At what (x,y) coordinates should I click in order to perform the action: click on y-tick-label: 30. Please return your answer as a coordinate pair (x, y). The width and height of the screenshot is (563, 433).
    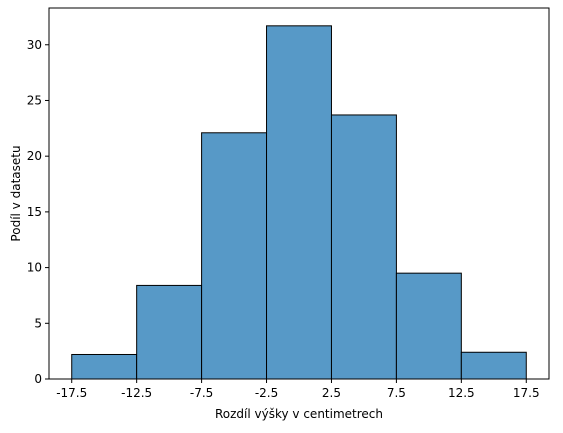
    Looking at the image, I should click on (34, 45).